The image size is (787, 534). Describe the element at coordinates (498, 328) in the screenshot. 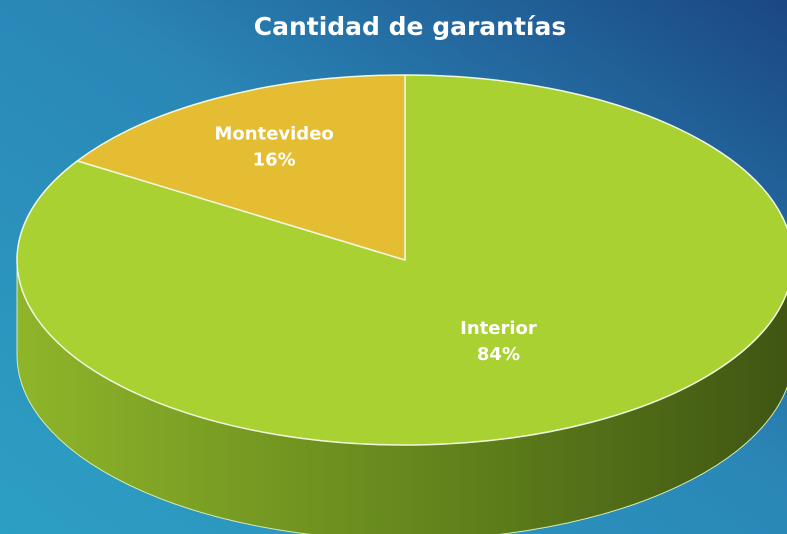

I see `slice-label: Interior` at that location.